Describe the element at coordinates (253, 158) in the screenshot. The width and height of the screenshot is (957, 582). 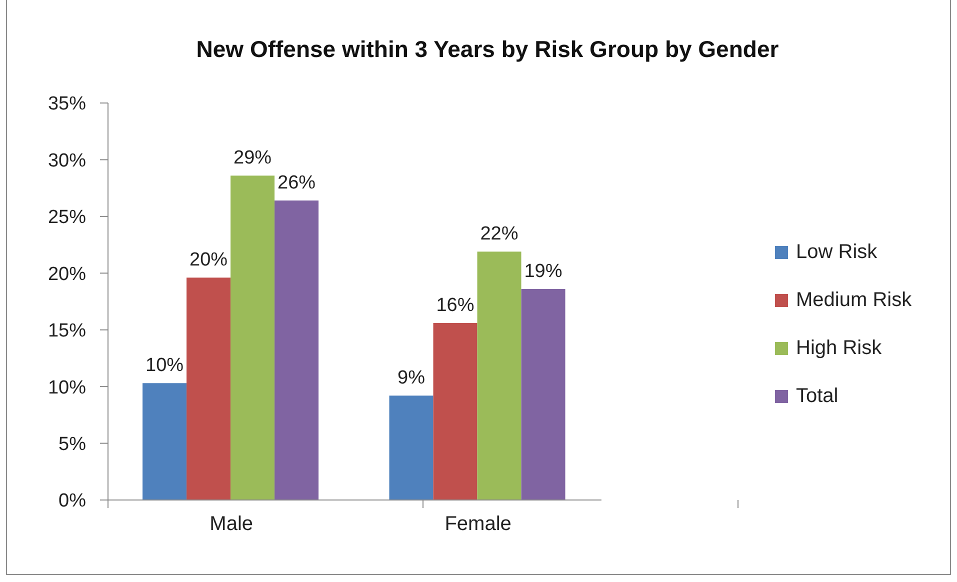
I see `data-label: 29%` at that location.